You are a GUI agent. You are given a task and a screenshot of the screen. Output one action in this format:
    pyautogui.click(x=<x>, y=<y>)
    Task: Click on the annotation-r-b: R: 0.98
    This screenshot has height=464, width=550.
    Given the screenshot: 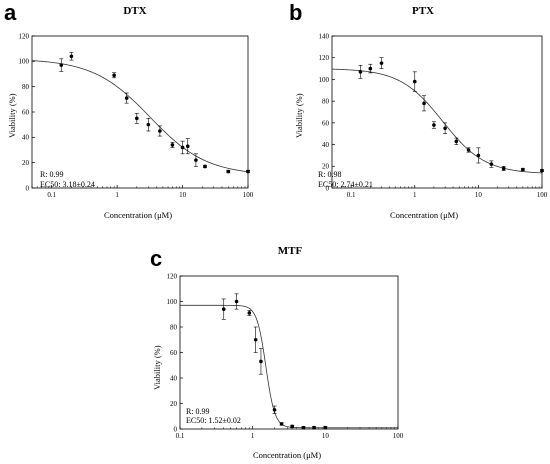 What is the action you would take?
    pyautogui.click(x=330, y=174)
    